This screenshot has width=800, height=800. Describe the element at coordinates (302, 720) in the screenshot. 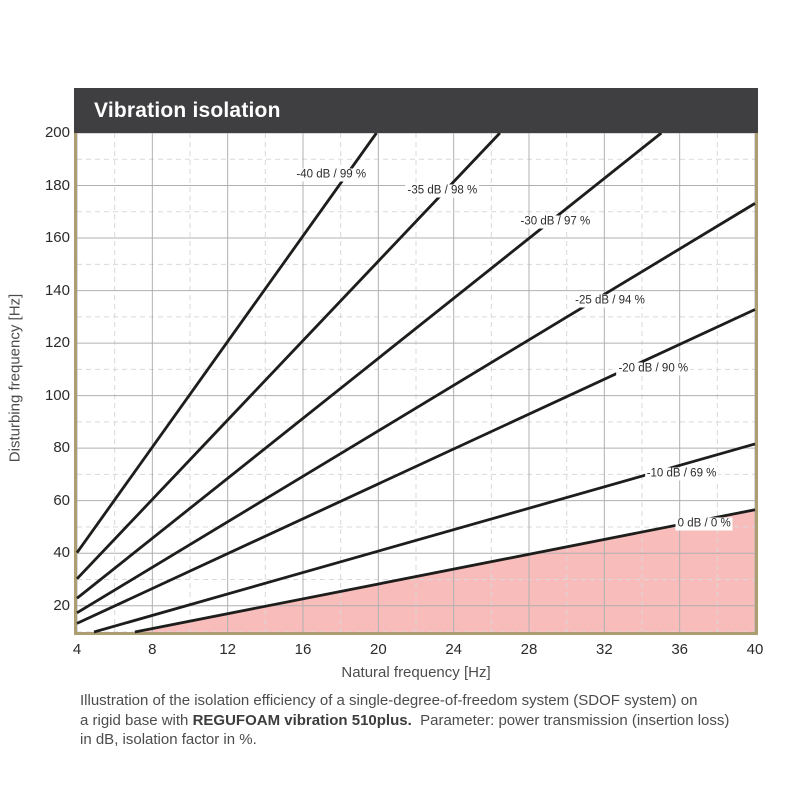

I see `caption-product-name: REGUFOAM vibration 510plus.` at that location.